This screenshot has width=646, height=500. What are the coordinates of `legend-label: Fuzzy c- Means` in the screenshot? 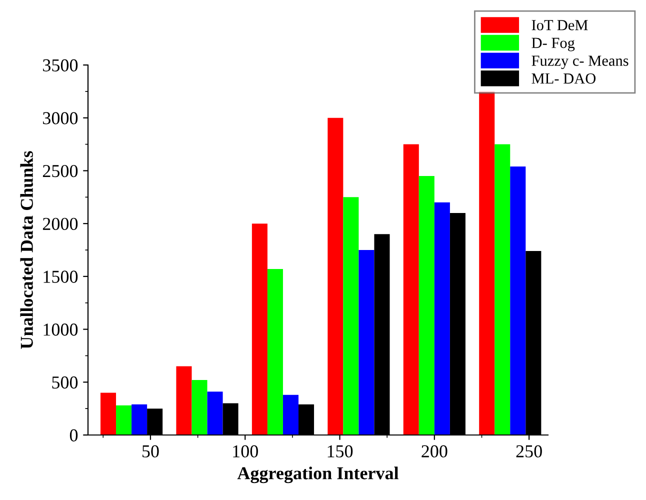 It's located at (580, 63).